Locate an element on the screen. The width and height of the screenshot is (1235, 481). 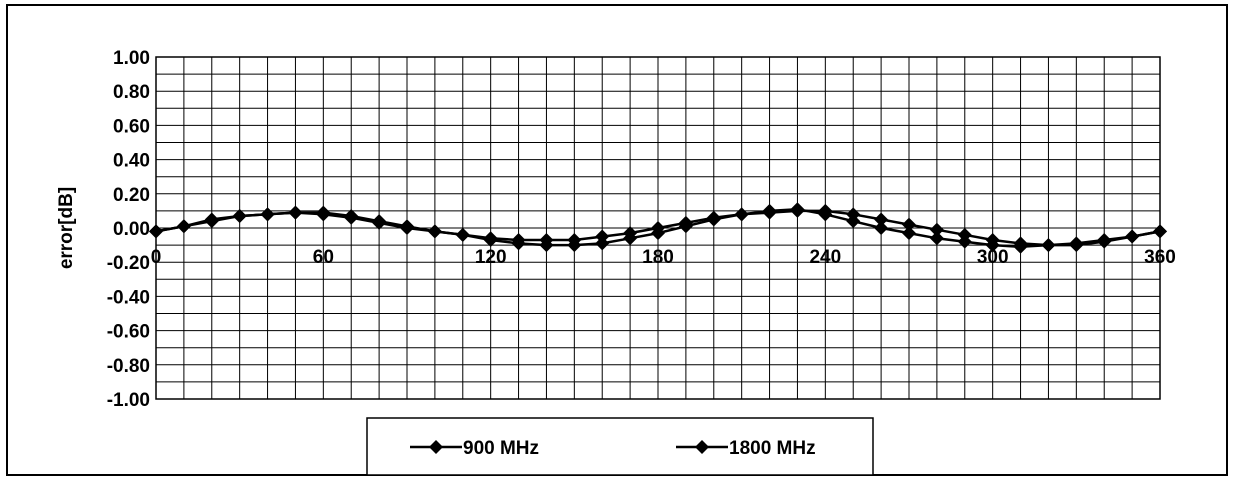
y-tick-label: 0.20 is located at coordinates (131, 195).